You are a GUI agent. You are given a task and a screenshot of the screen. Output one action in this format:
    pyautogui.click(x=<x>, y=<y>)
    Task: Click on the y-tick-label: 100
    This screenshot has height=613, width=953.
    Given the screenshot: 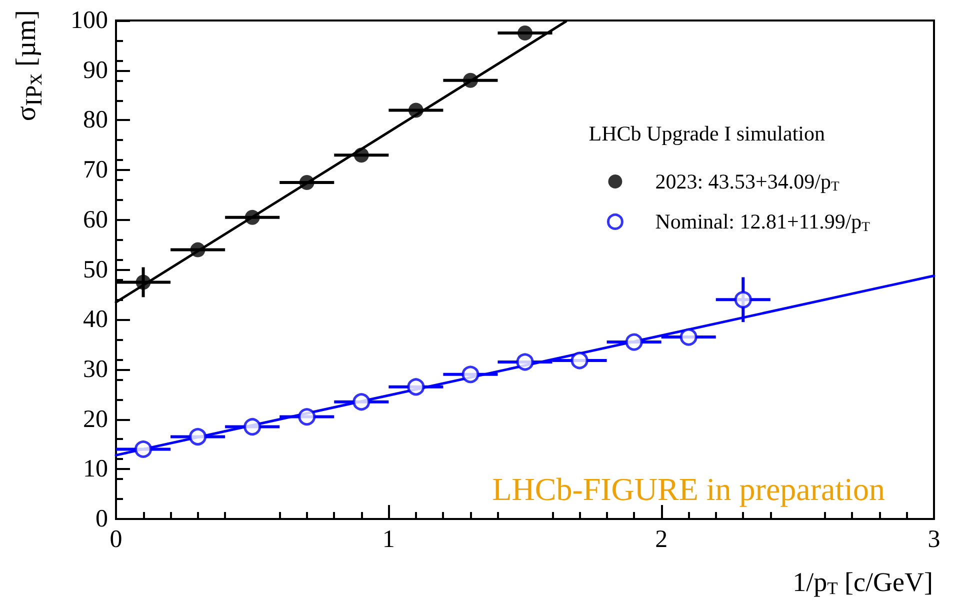 What is the action you would take?
    pyautogui.click(x=89, y=20)
    